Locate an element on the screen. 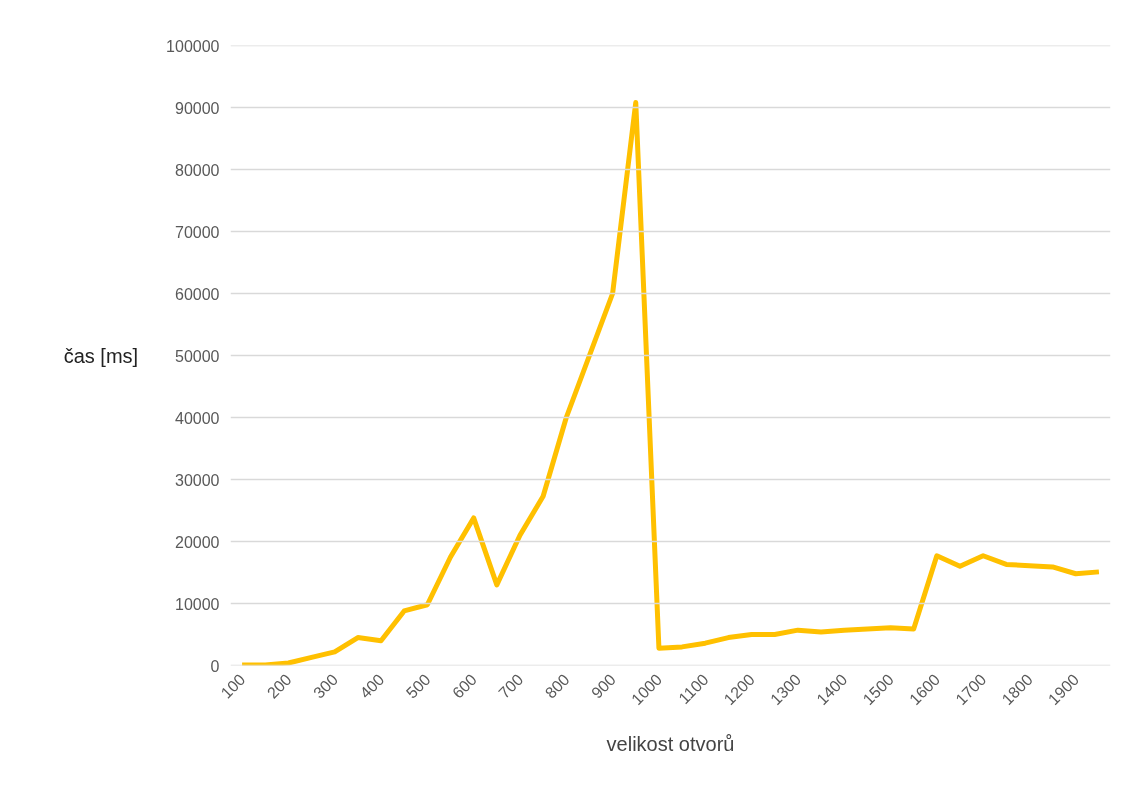  y-axis-title: čas [ms] is located at coordinates (101, 355).